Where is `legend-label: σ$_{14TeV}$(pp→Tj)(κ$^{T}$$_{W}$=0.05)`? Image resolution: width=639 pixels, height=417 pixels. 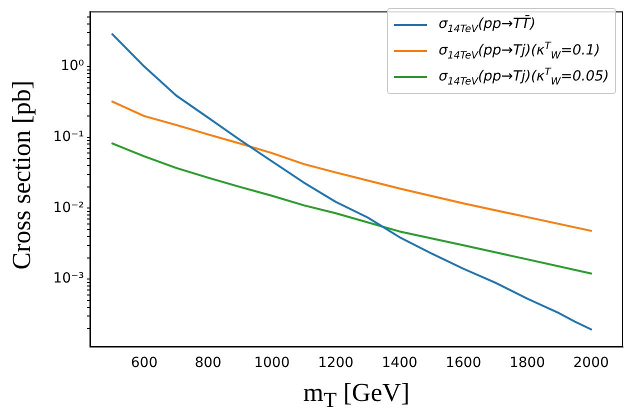
legend-label: σ$_{14TeV}$(pp→Tj)(κ$^{T}$$_{W}$=0.05) is located at coordinates (523, 77).